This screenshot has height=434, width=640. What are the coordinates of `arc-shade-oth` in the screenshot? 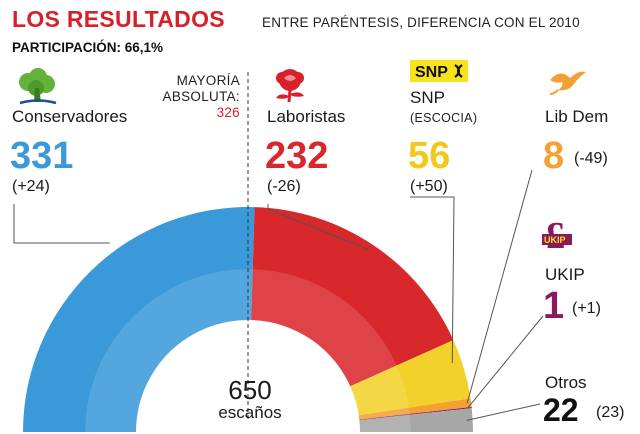 It's located at (385, 423).